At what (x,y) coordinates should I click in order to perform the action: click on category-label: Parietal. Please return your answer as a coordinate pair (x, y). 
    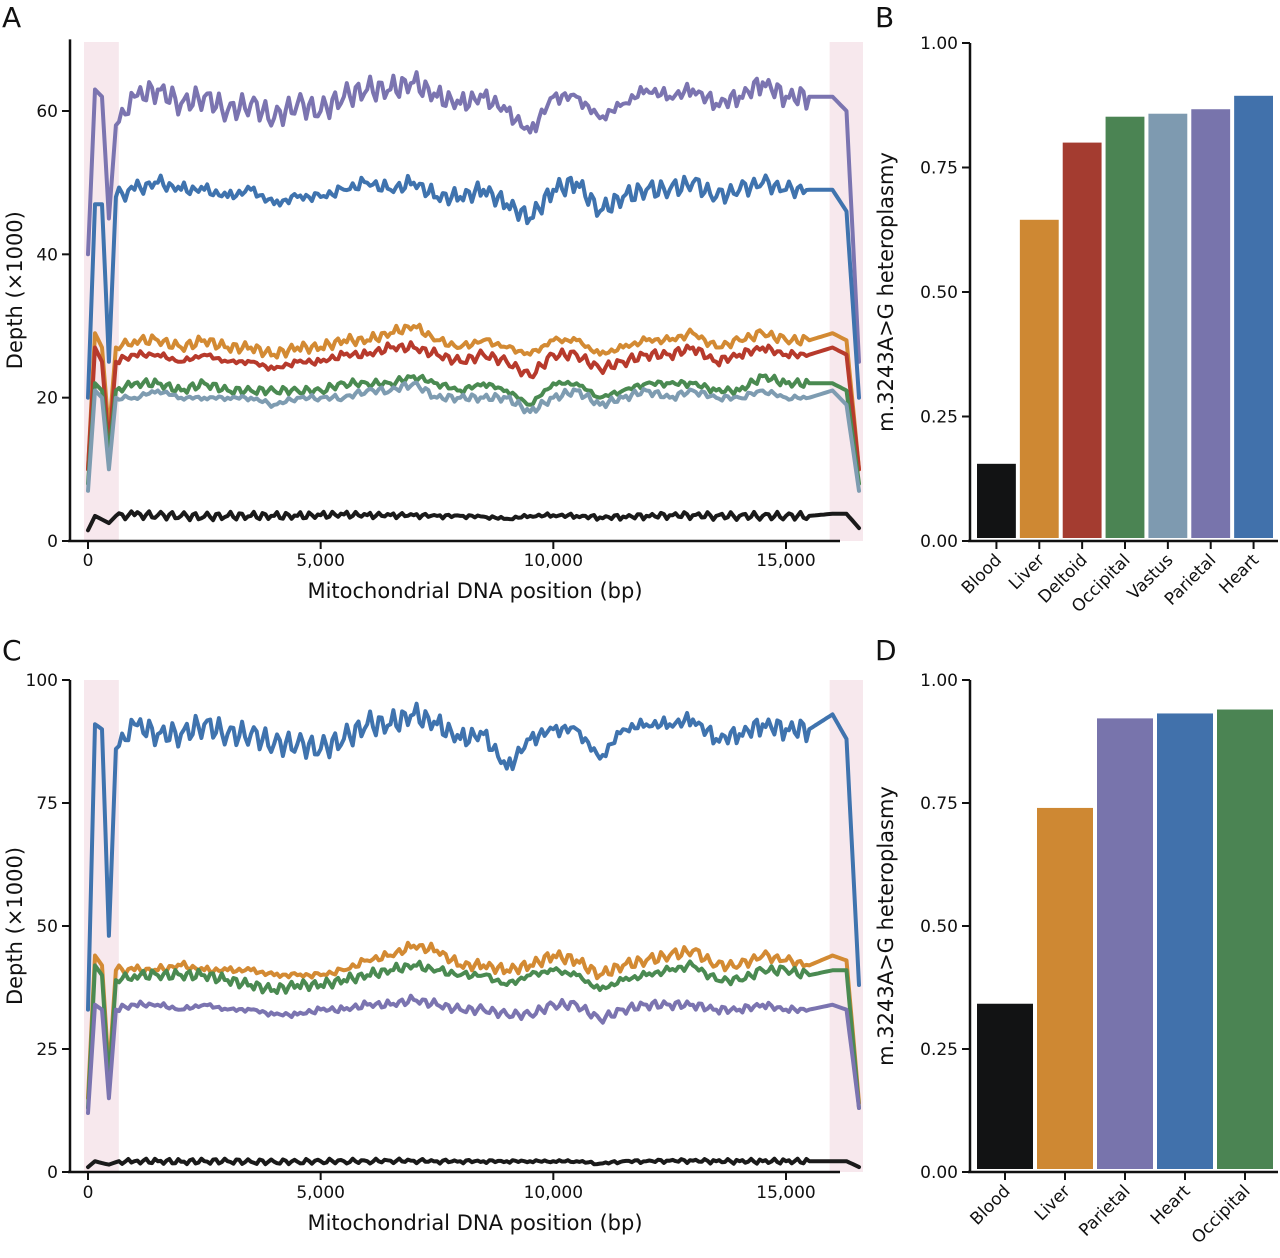
    Looking at the image, I should click on (1104, 1210).